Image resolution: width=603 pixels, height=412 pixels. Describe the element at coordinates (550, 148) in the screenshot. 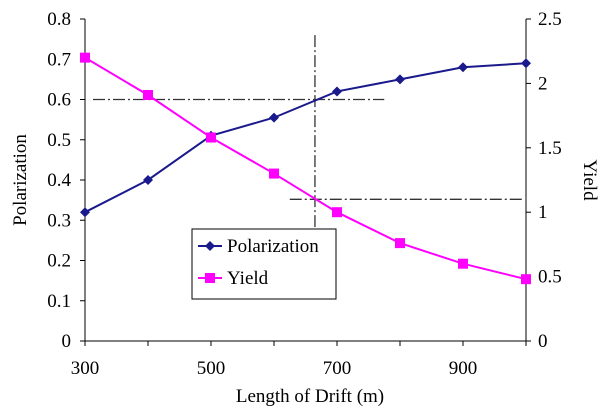

I see `right-y-tick-label: 1.5` at that location.